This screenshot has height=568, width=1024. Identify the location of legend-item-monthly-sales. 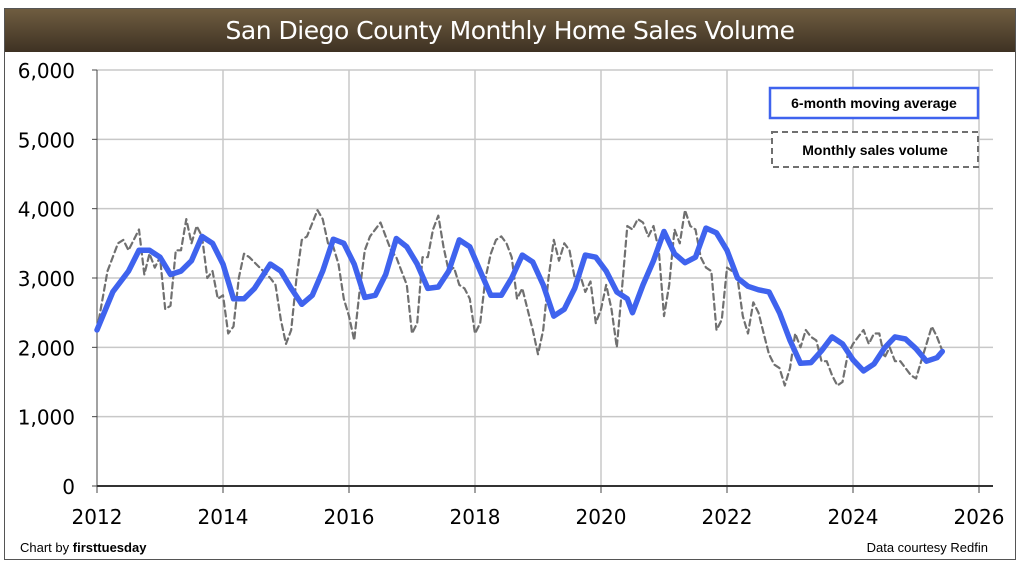
(875, 149).